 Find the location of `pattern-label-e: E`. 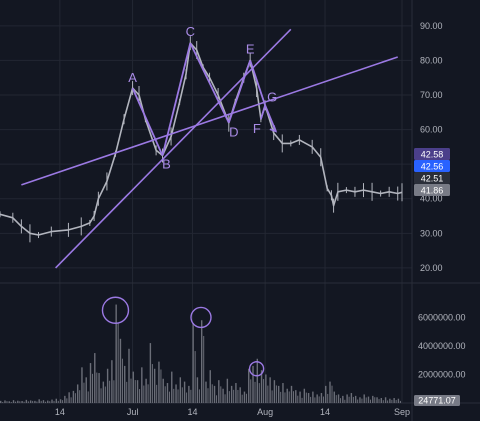

pattern-label-e: E is located at coordinates (250, 48).